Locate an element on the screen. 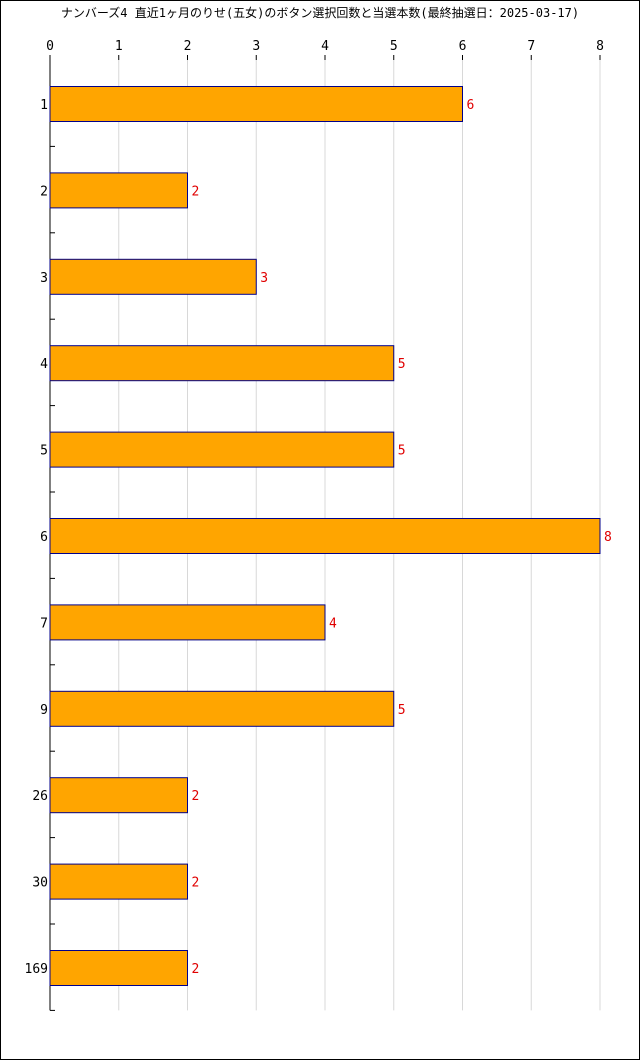 This screenshot has height=1060, width=640. x-tick-label: 5 is located at coordinates (394, 46).